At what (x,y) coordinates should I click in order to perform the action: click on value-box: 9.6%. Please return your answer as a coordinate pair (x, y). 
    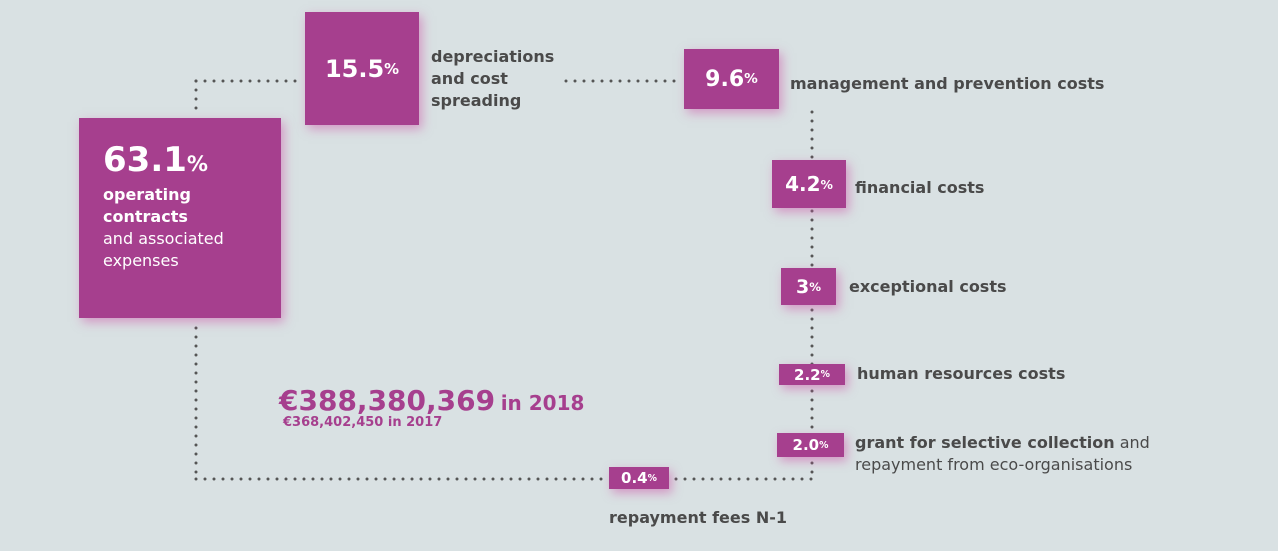
    Looking at the image, I should click on (731, 79).